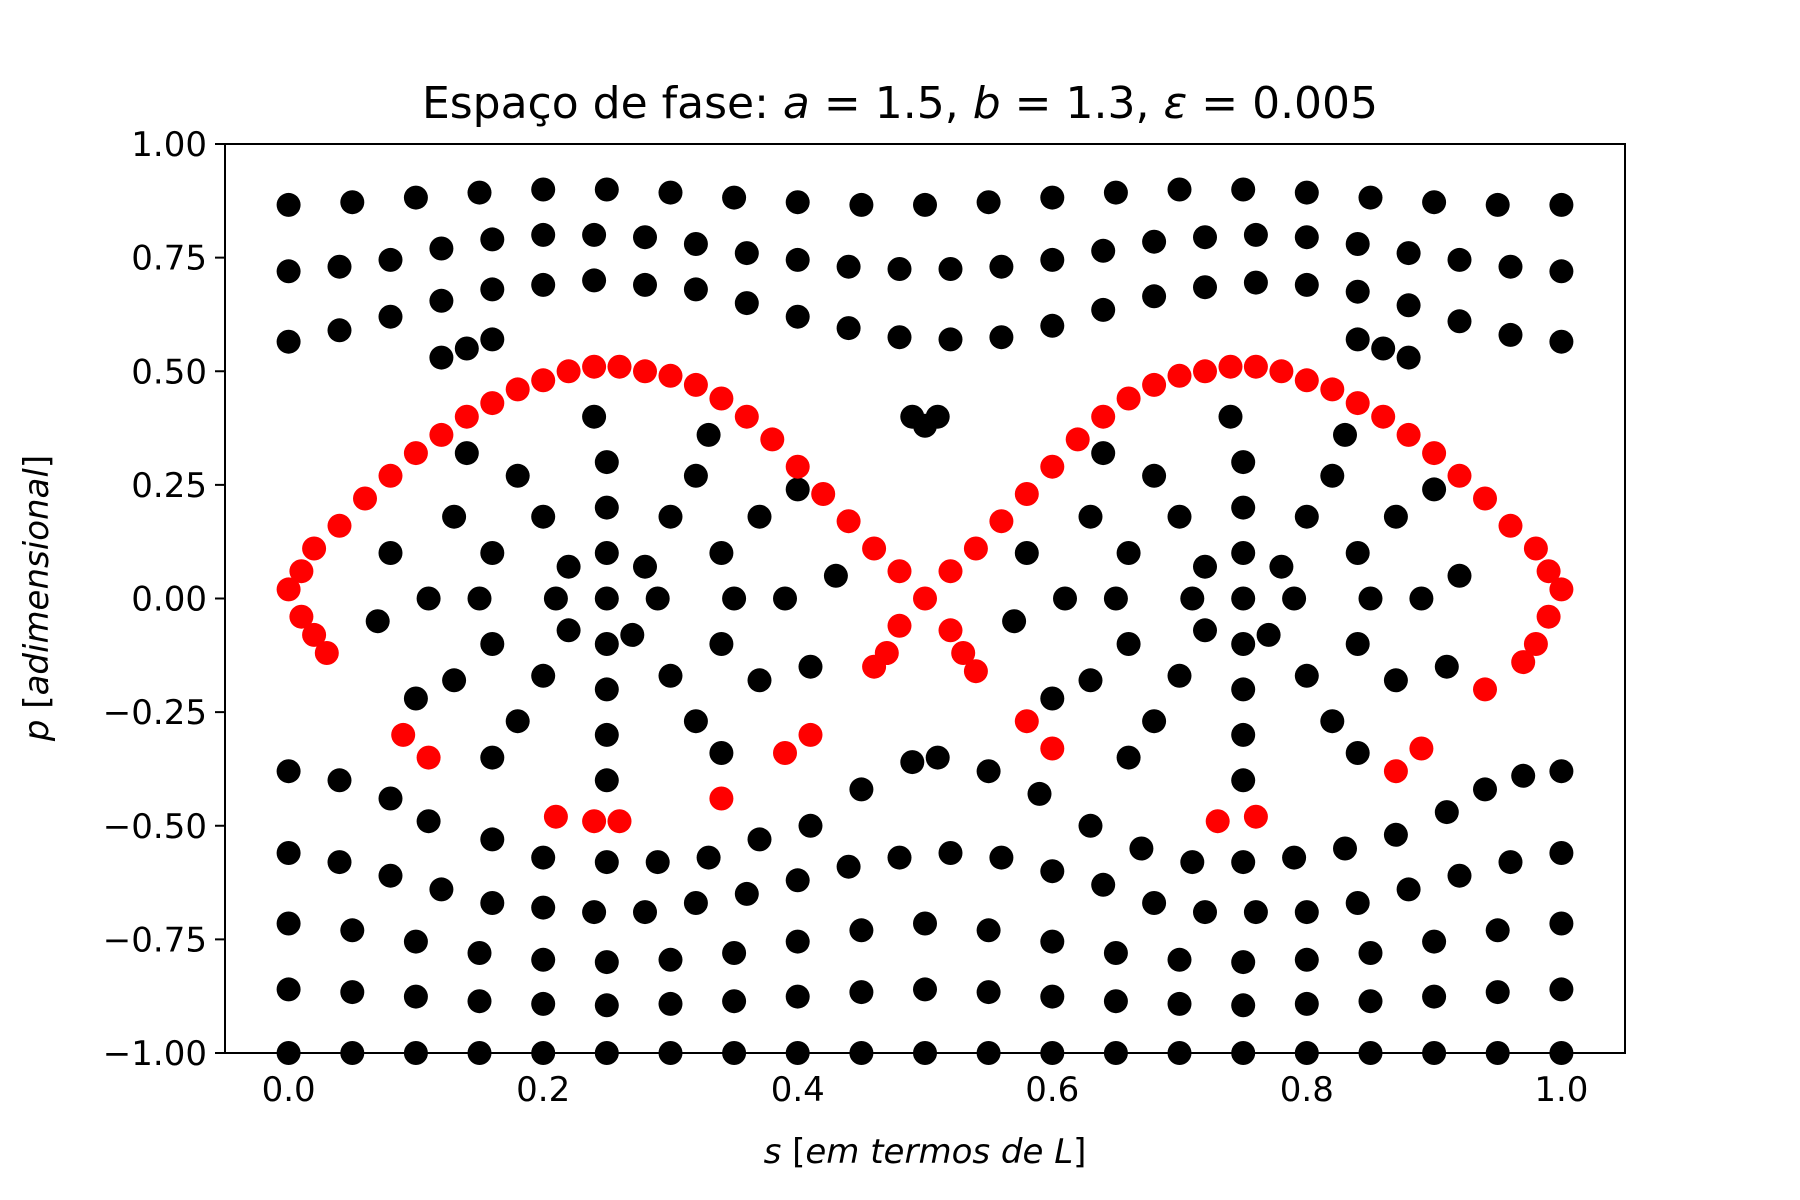  What do you see at coordinates (37, 582) in the screenshot?
I see `y-label-unit: adimensional` at bounding box center [37, 582].